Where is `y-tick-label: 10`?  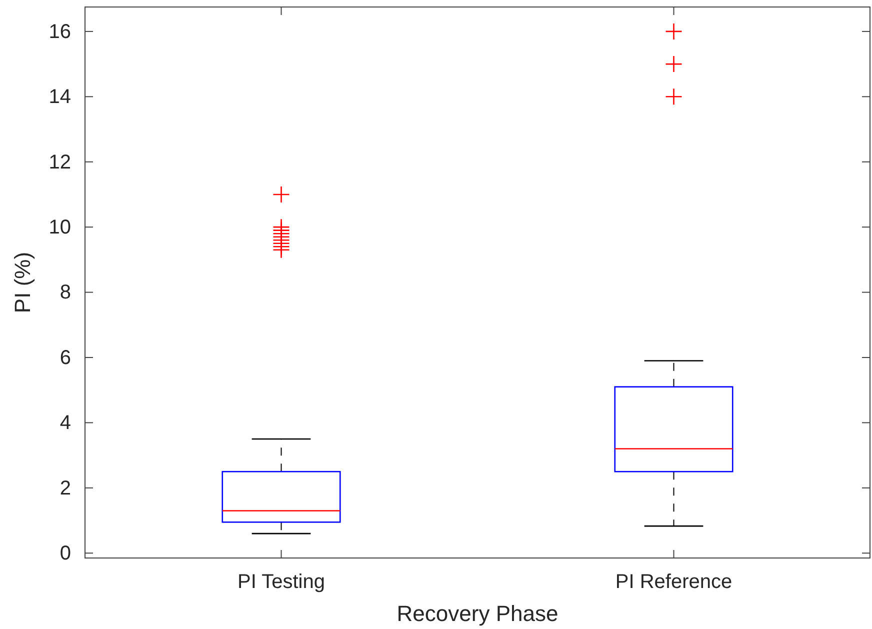
y-tick-label: 10 is located at coordinates (59, 227).